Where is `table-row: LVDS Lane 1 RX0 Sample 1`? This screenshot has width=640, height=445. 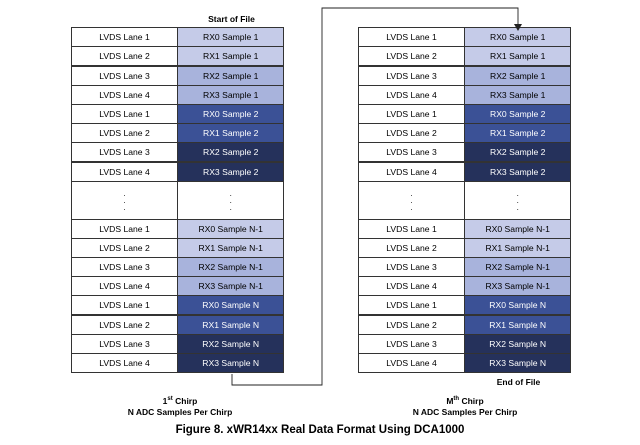
table-row: LVDS Lane 1 RX0 Sample 1 is located at coordinates (178, 37).